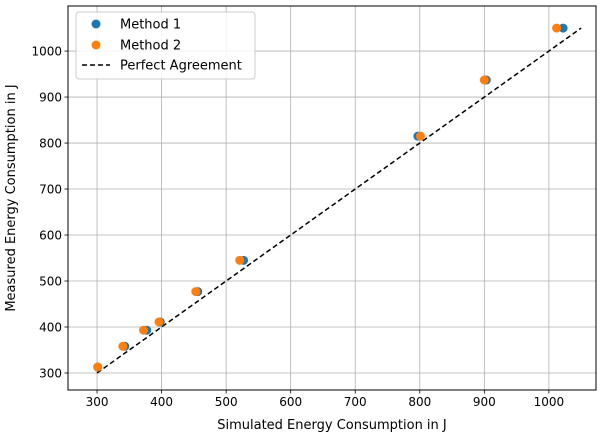 The width and height of the screenshot is (603, 432). Describe the element at coordinates (50, 97) in the screenshot. I see `y-tick-label: 900` at that location.